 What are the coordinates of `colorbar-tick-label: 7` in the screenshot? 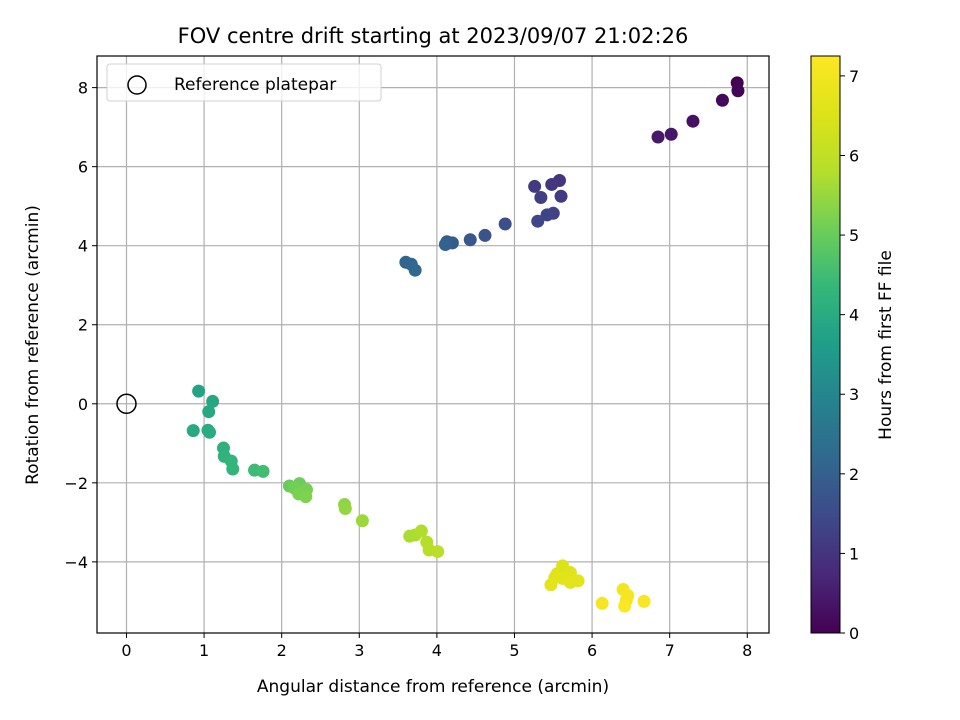 It's located at (854, 76).